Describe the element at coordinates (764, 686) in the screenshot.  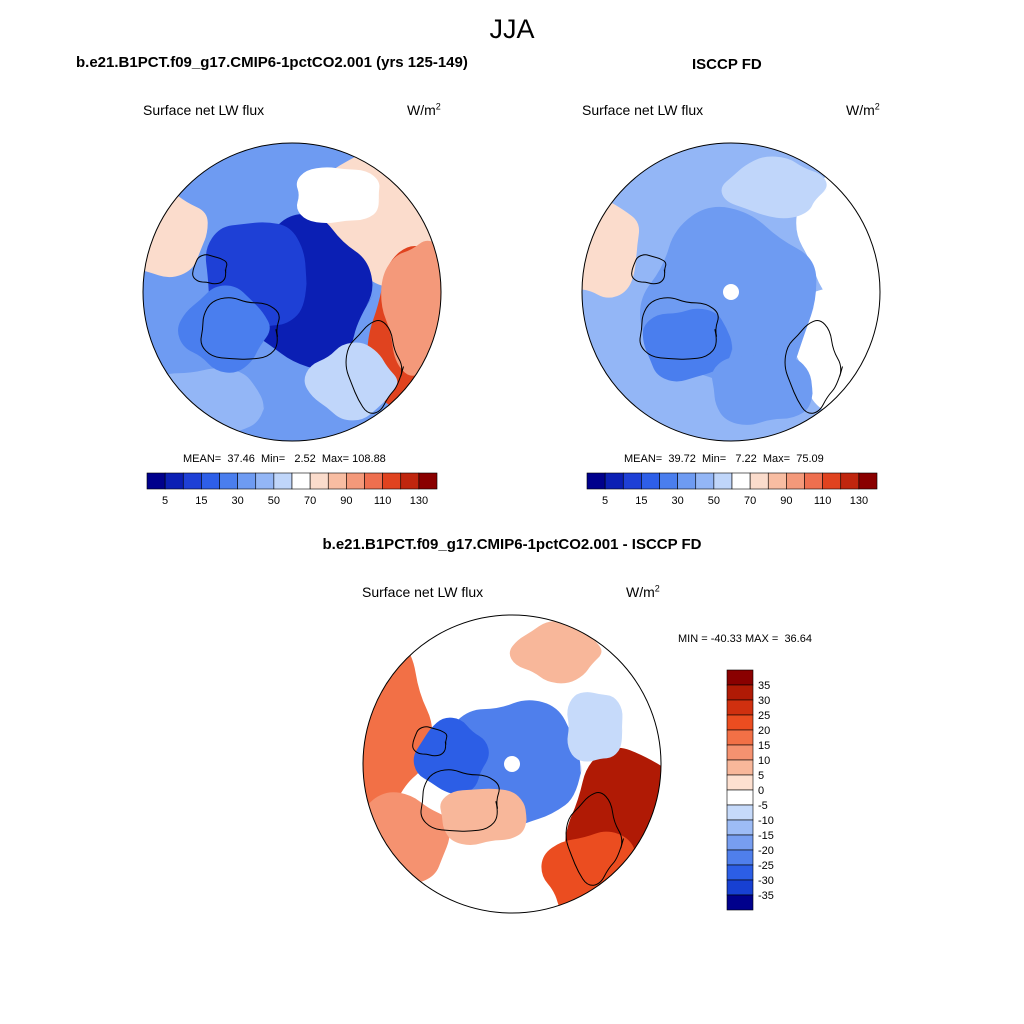
I see `colorbar-tick-label: 35` at that location.